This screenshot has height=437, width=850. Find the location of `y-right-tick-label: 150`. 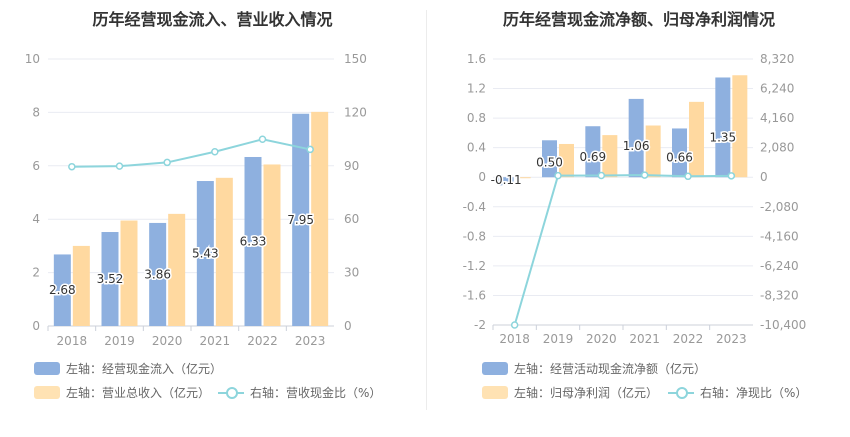

y-right-tick-label: 150 is located at coordinates (355, 59).